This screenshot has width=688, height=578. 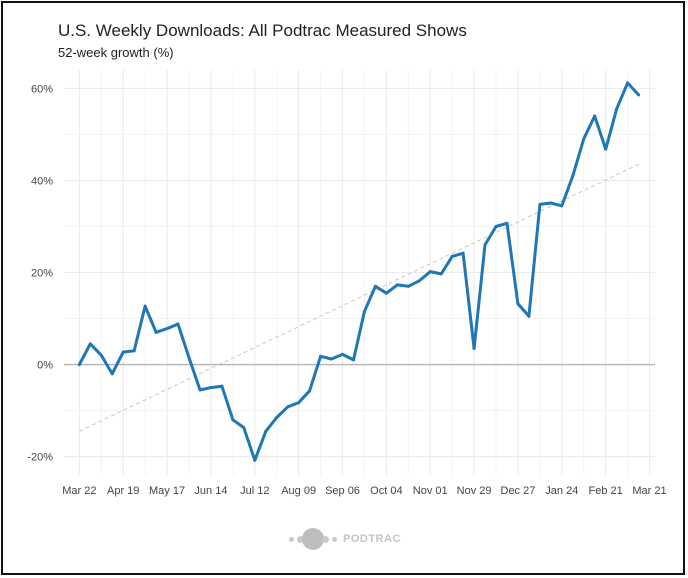 What do you see at coordinates (298, 491) in the screenshot?
I see `x-tick-label: Aug 09` at bounding box center [298, 491].